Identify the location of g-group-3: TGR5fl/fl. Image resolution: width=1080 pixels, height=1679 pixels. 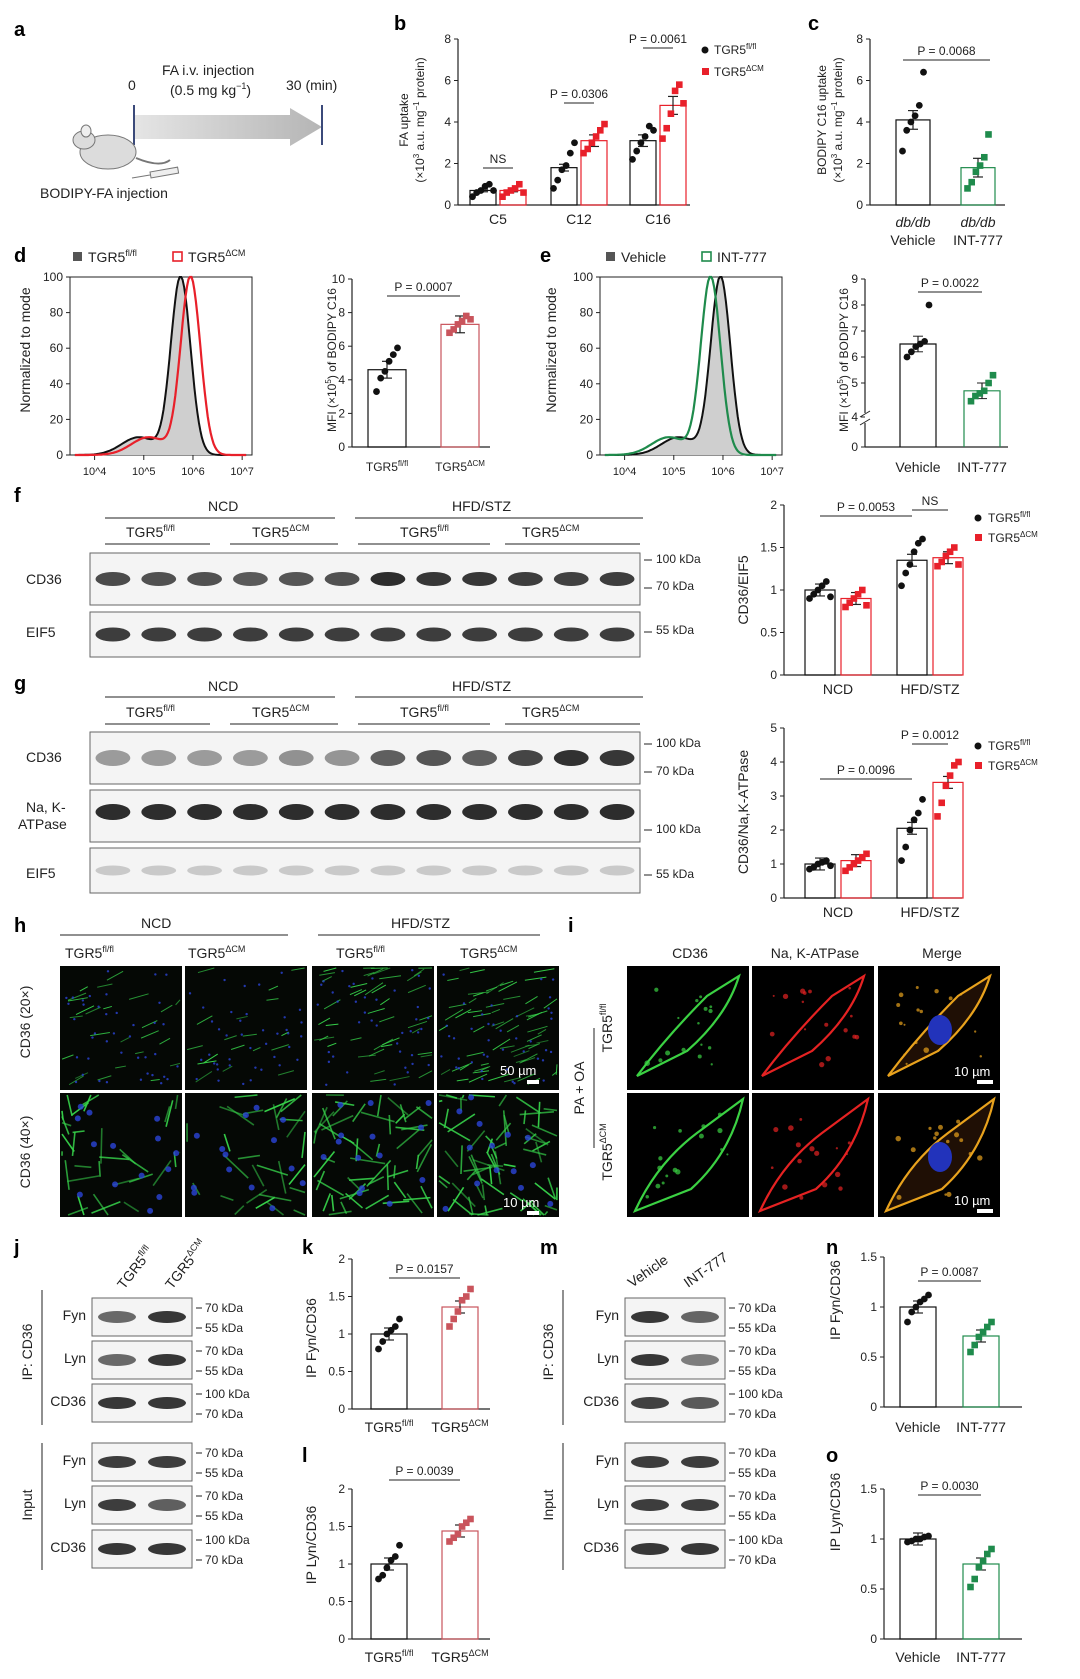
(424, 711).